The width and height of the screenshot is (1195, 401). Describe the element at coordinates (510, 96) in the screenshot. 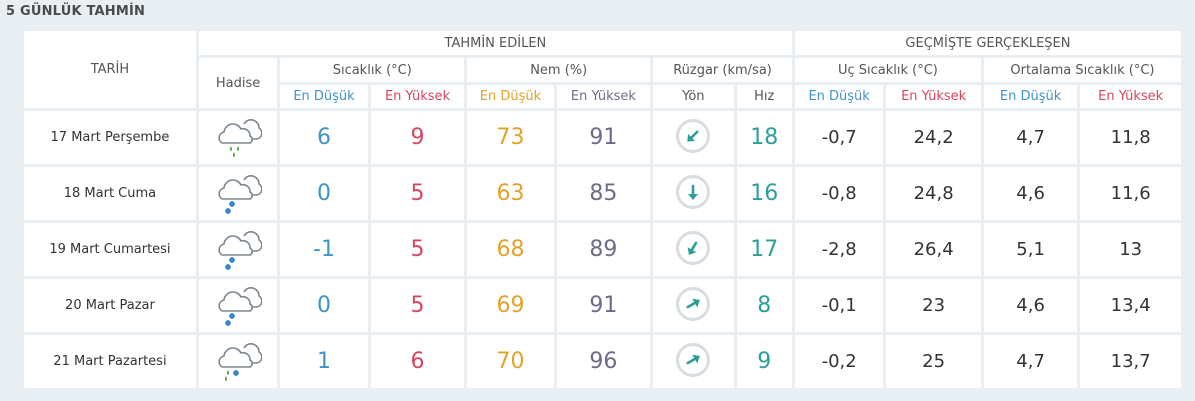

I see `header-hum-low: En Düşük` at that location.